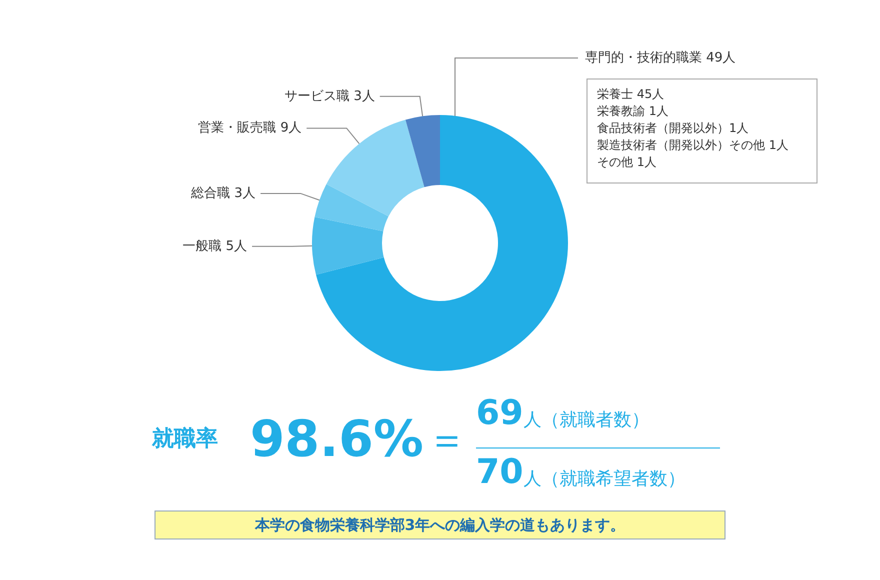  What do you see at coordinates (563, 413) in the screenshot?
I see `text: 69人（就職者数）` at bounding box center [563, 413].